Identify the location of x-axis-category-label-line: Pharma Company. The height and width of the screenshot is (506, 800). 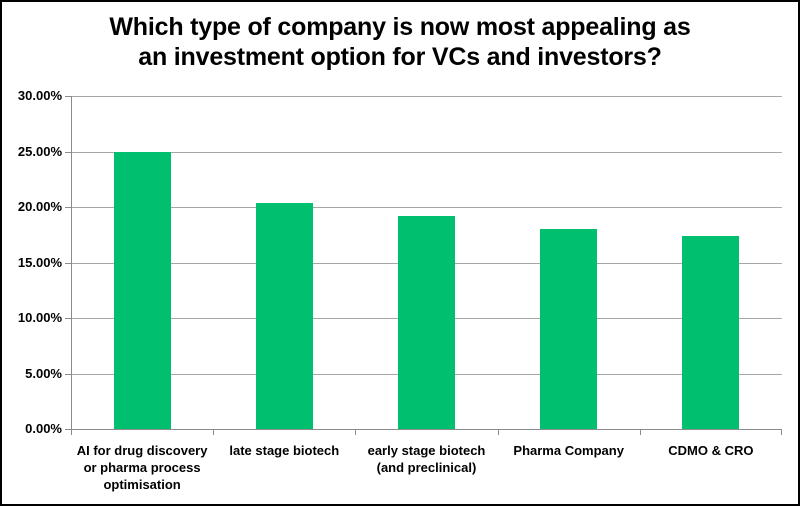
(568, 450).